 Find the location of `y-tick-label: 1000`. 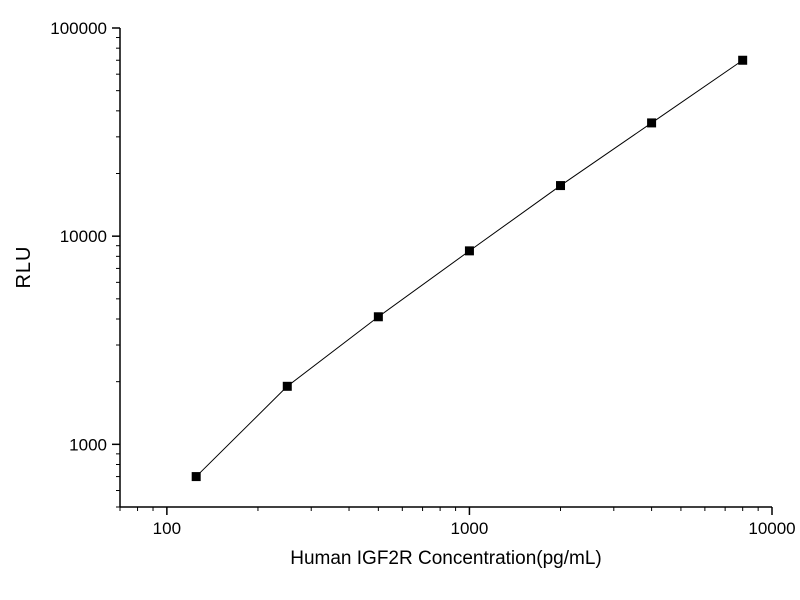

y-tick-label: 1000 is located at coordinates (88, 444).